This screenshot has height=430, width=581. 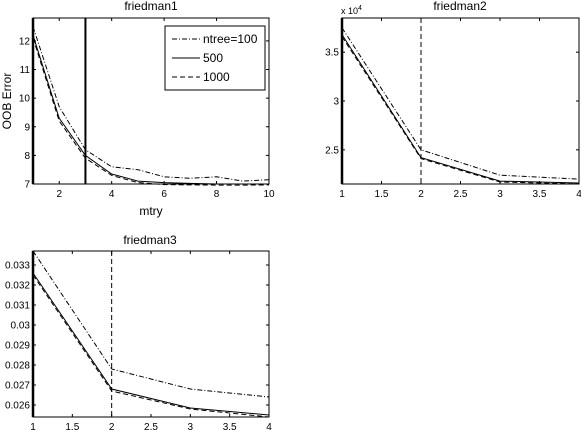 I want to click on panel3-ytick-label: 0.026, so click(x=17, y=406).